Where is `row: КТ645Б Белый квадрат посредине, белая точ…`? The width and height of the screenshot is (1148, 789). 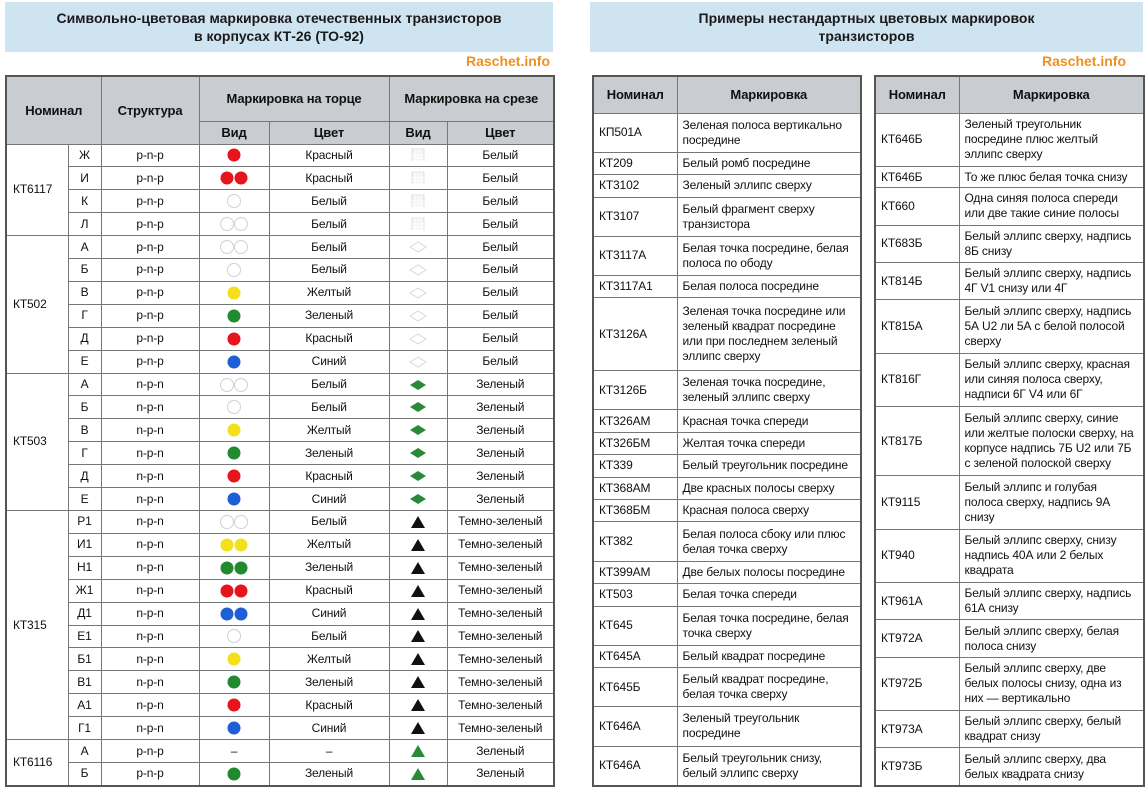
row: КТ645Б Белый квадрат посредине, белая точ… is located at coordinates (727, 687).